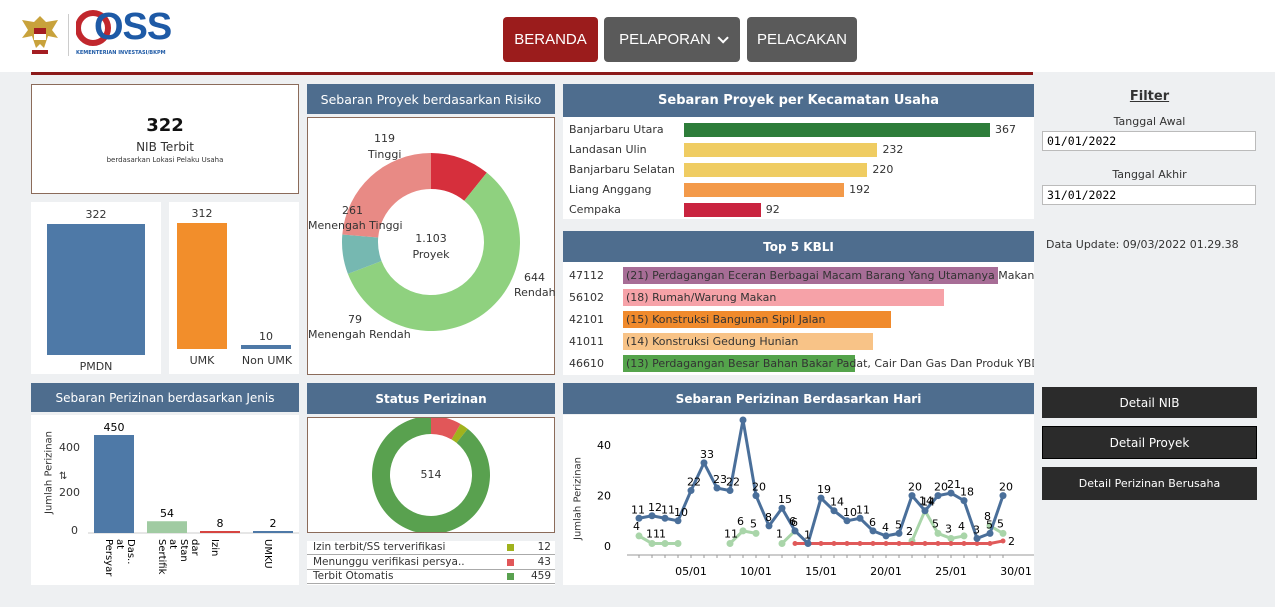  Describe the element at coordinates (130, 551) in the screenshot. I see `jenis-category-label: Das..` at that location.